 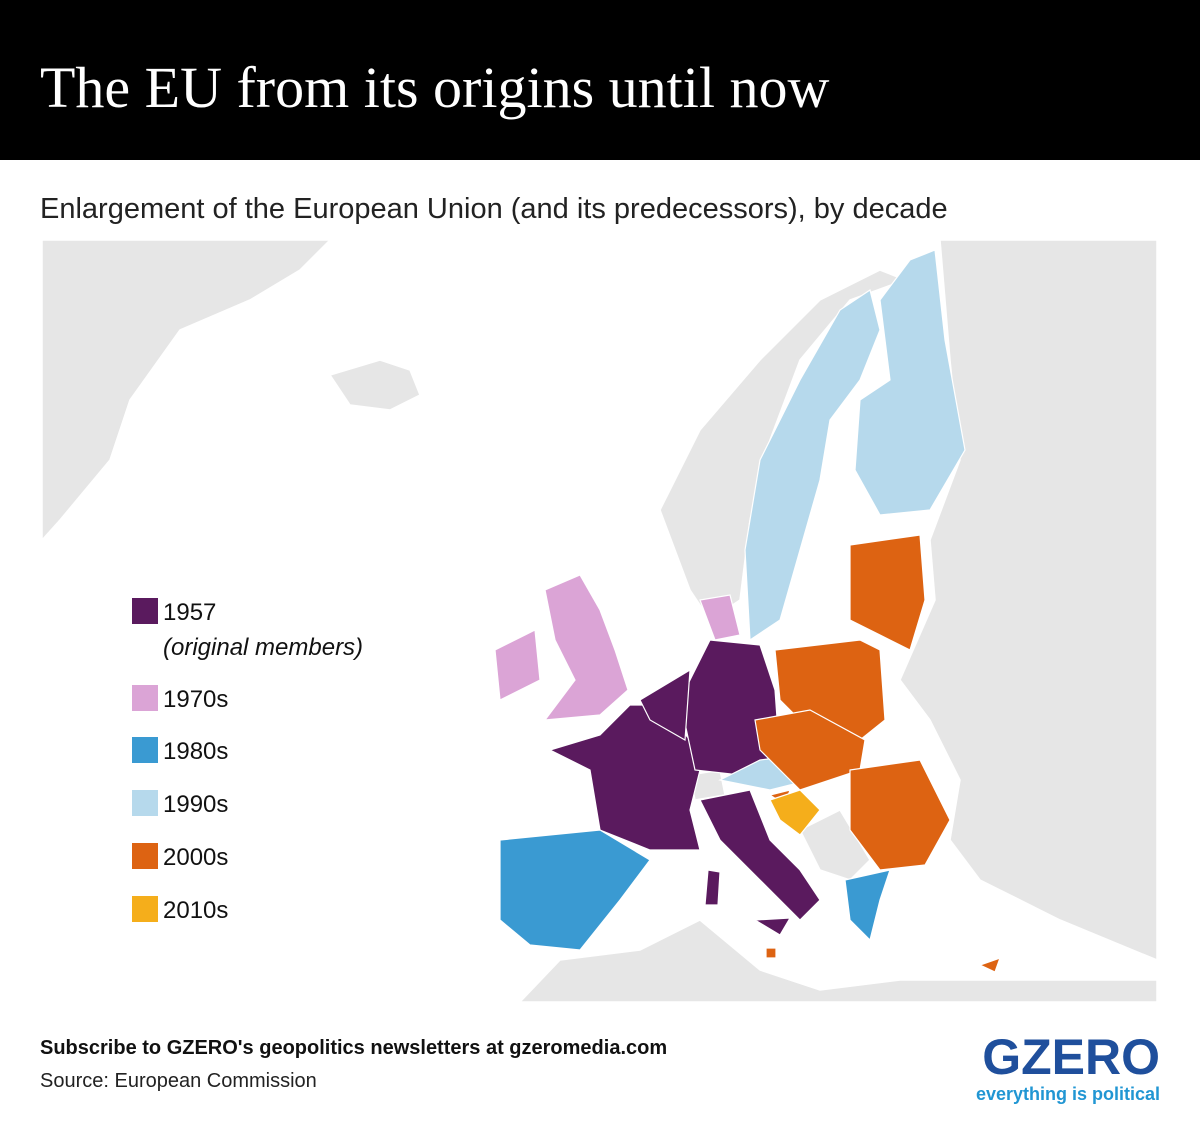 What do you see at coordinates (772, 926) in the screenshot?
I see `sicily` at bounding box center [772, 926].